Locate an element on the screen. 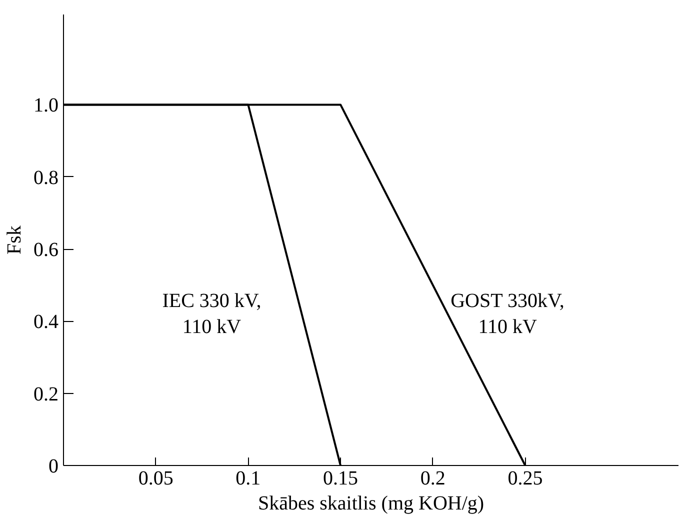 The image size is (680, 517). y-tick-label: 0.4 is located at coordinates (46, 322).